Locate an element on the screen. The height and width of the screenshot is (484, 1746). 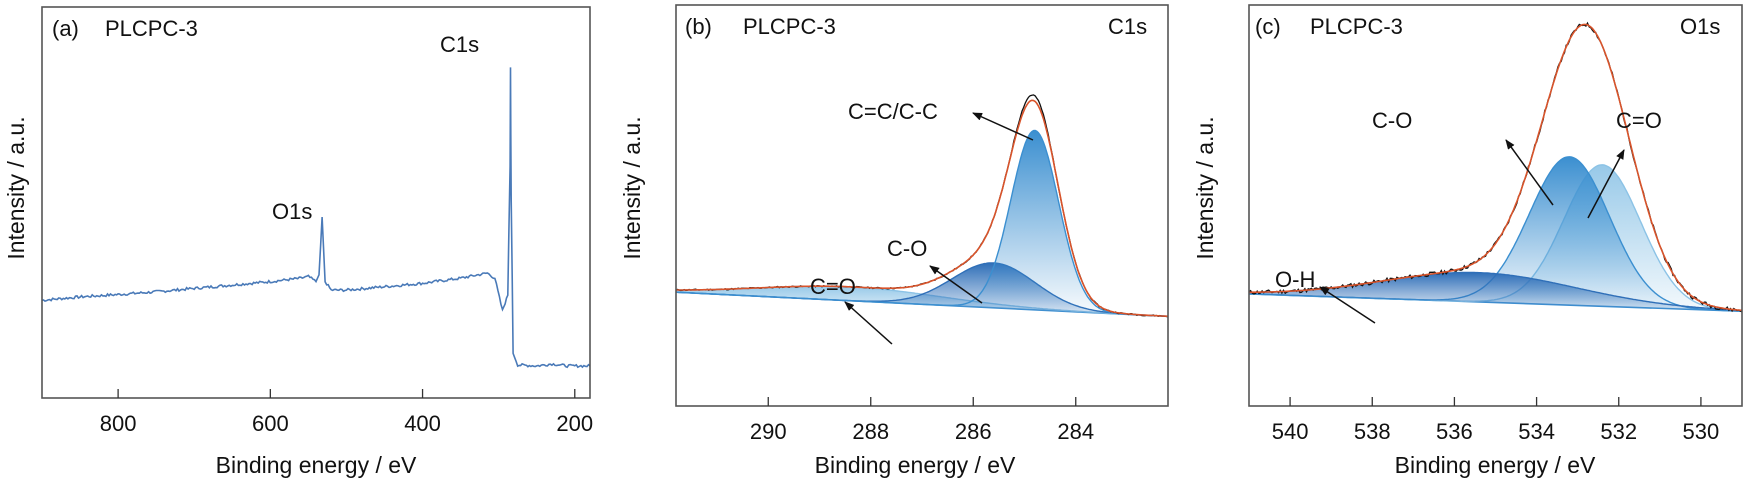
region-label: O1s is located at coordinates (1700, 26).